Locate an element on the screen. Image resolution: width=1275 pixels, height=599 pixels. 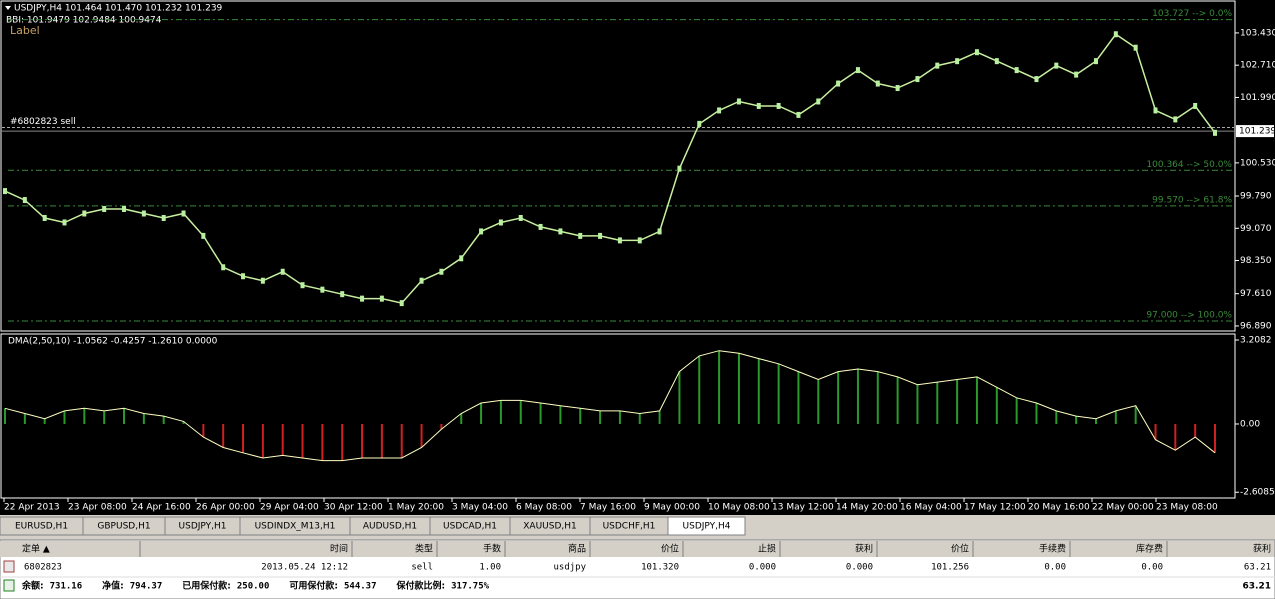
y-tick-label: 102.710 is located at coordinates (1257, 66).